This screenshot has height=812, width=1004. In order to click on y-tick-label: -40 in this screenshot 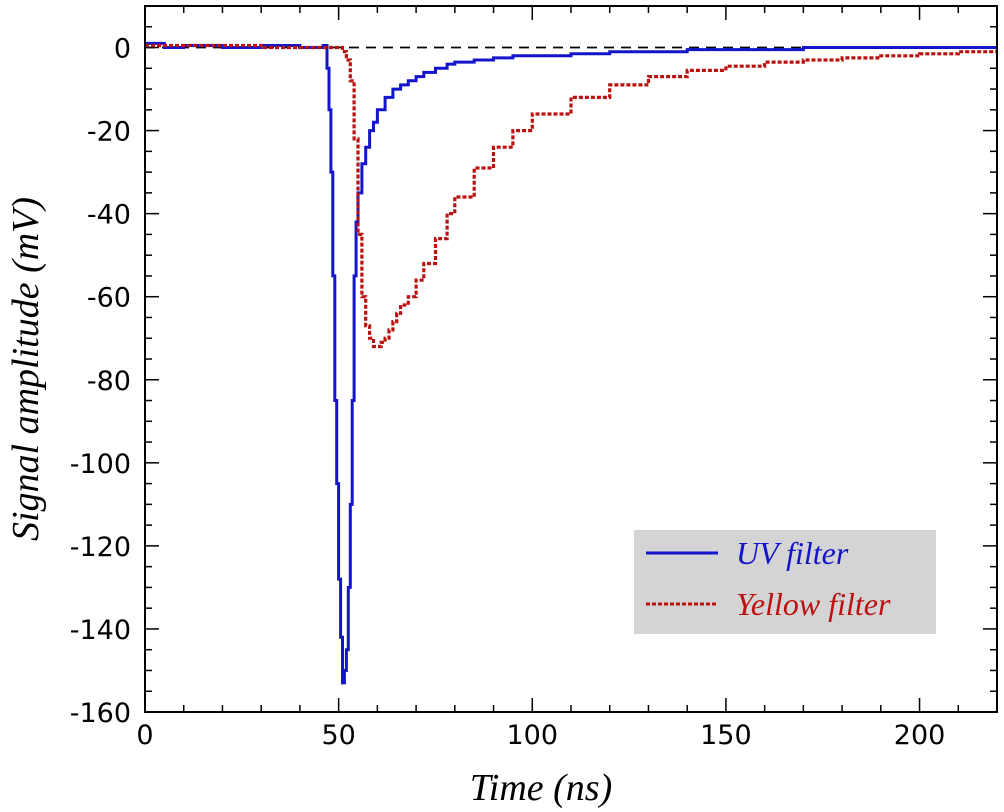, I will do `click(109, 215)`.